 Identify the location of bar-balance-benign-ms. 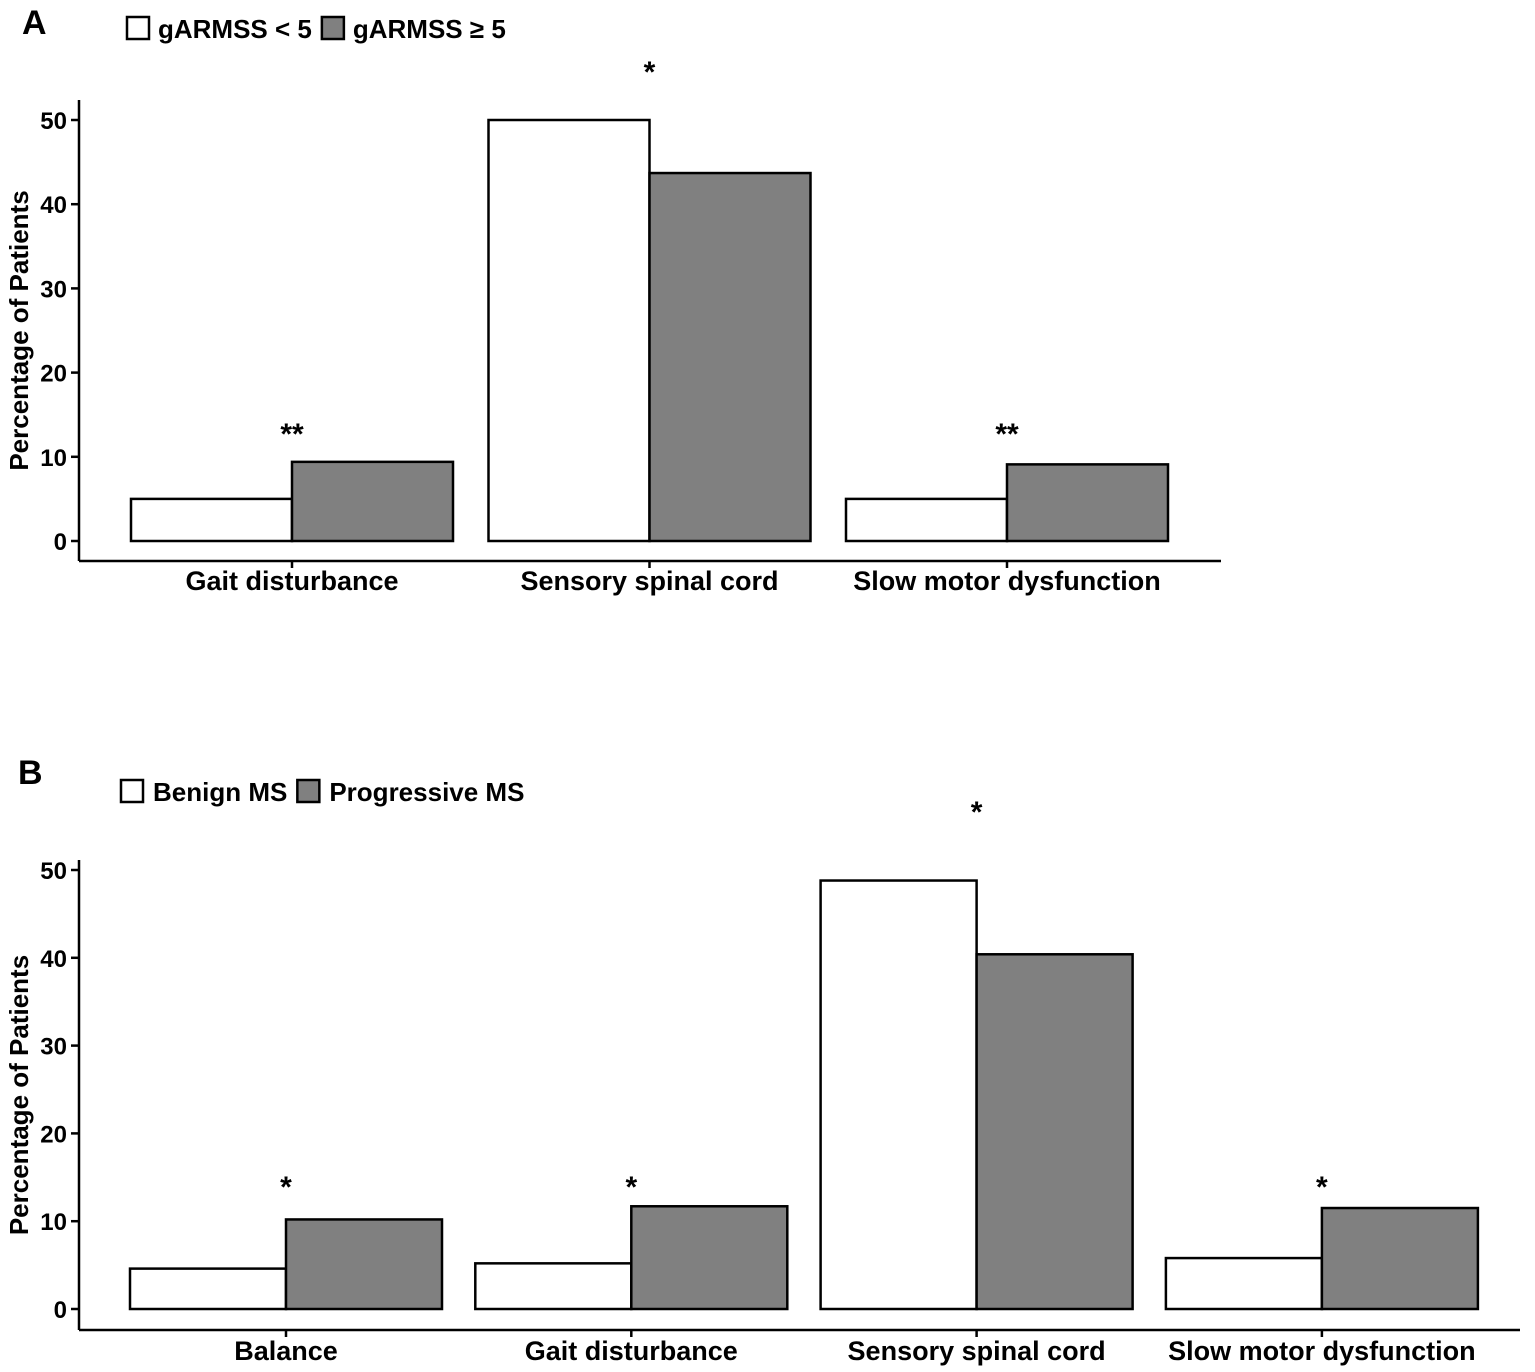
(208, 1289).